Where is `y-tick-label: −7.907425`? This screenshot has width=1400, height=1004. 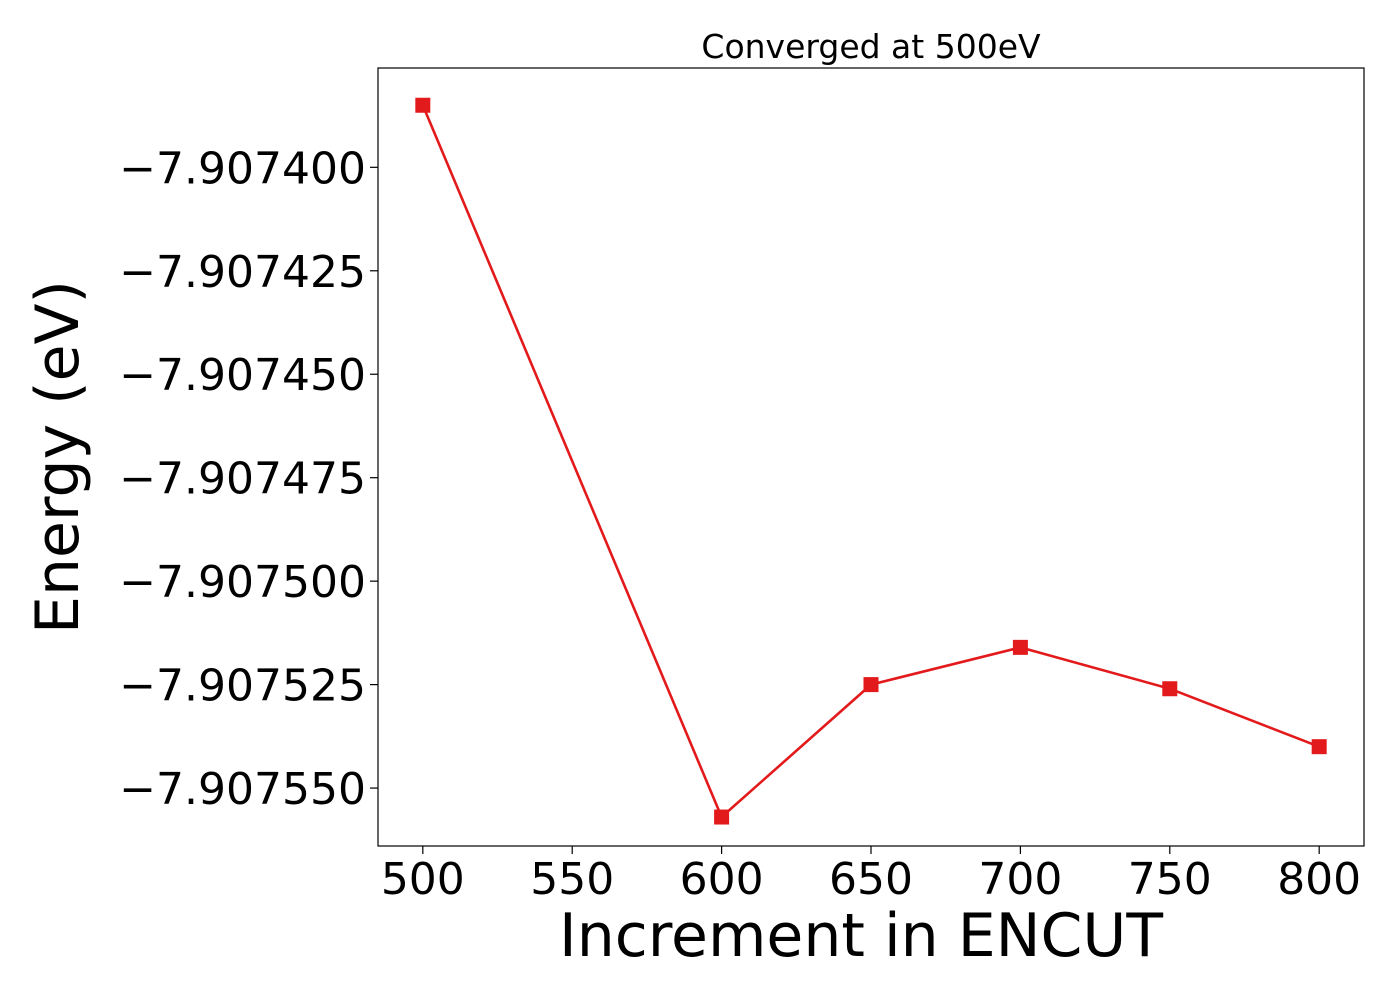 y-tick-label: −7.907425 is located at coordinates (242, 272).